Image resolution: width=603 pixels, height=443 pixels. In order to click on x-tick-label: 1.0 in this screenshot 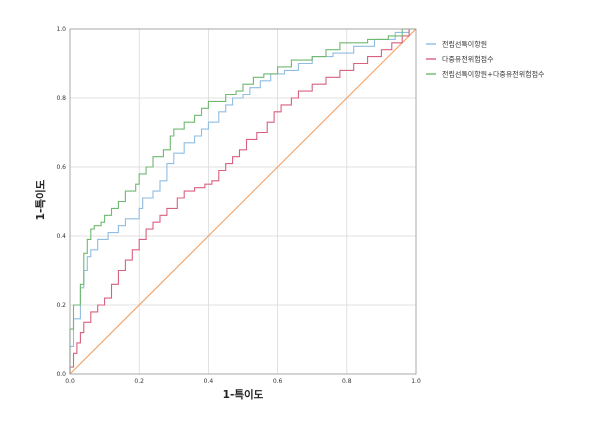, I will do `click(416, 381)`.